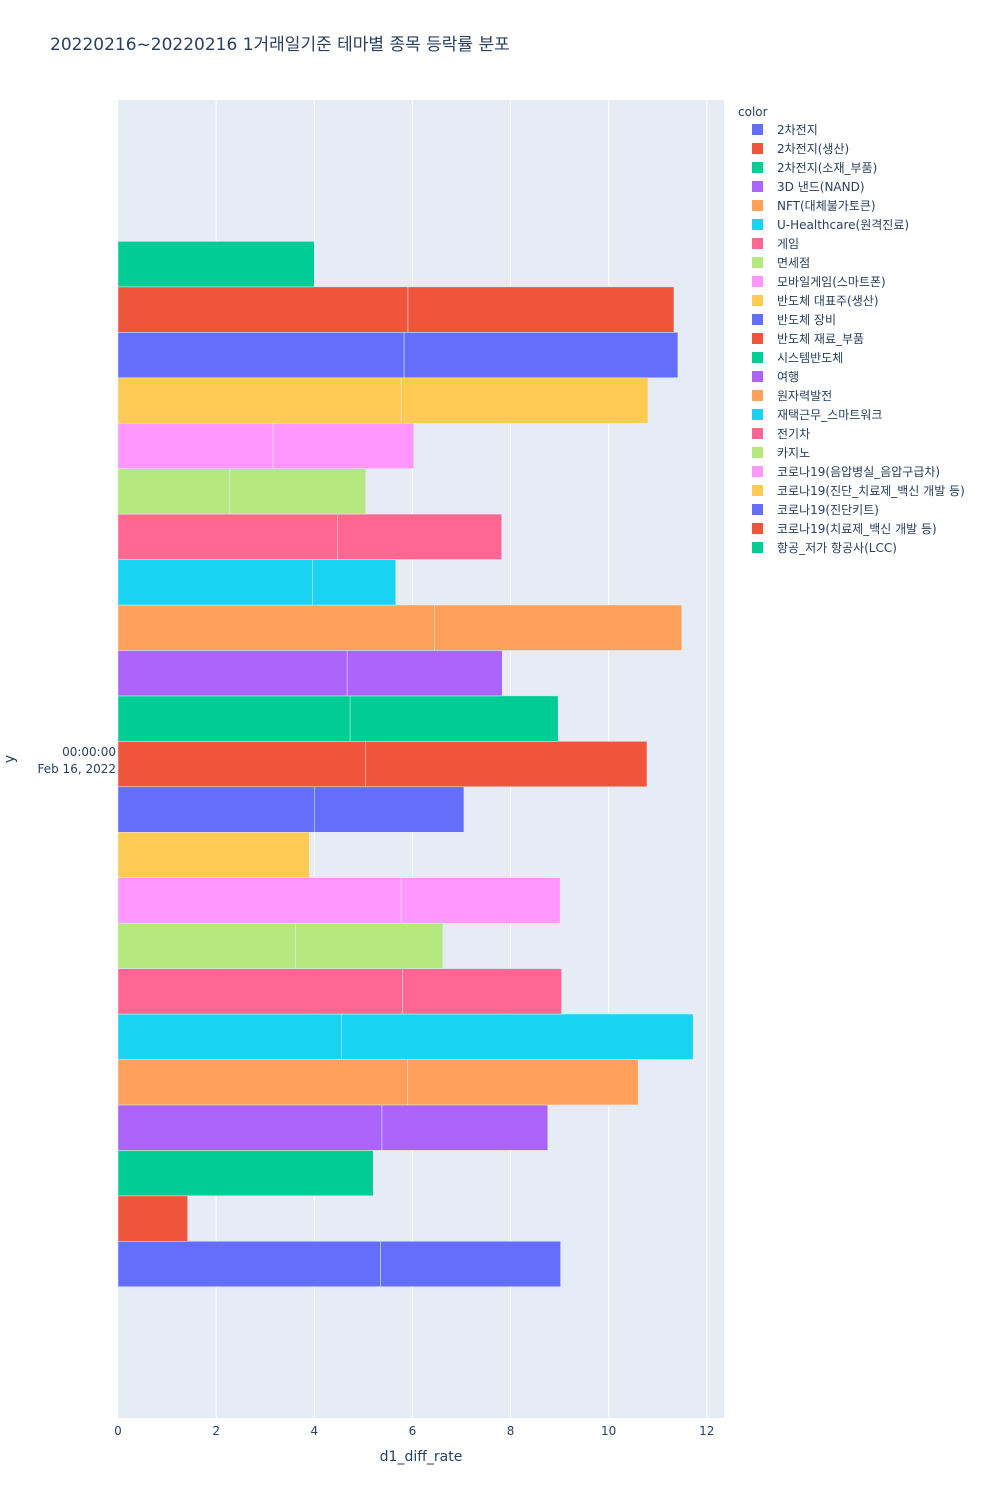 The height and width of the screenshot is (1500, 1000). What do you see at coordinates (826, 206) in the screenshot?
I see `legend-entry: NFT(대체불가토큰)` at bounding box center [826, 206].